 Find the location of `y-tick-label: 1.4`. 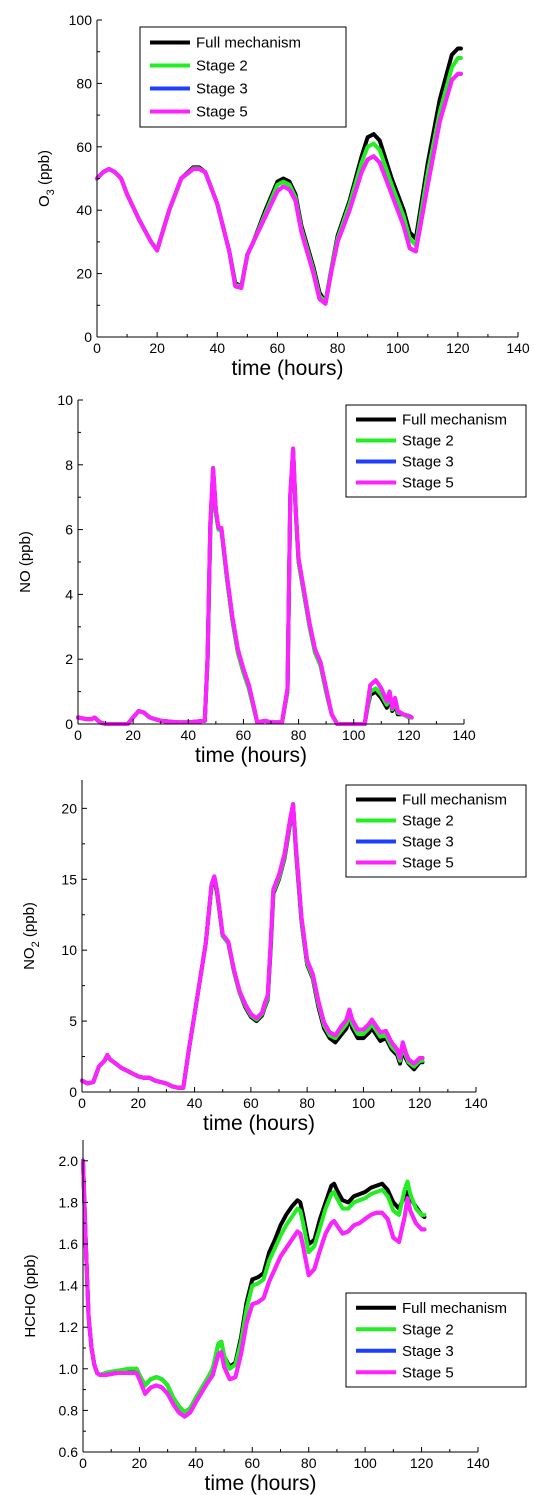

y-tick-label: 1.4 is located at coordinates (69, 1286).